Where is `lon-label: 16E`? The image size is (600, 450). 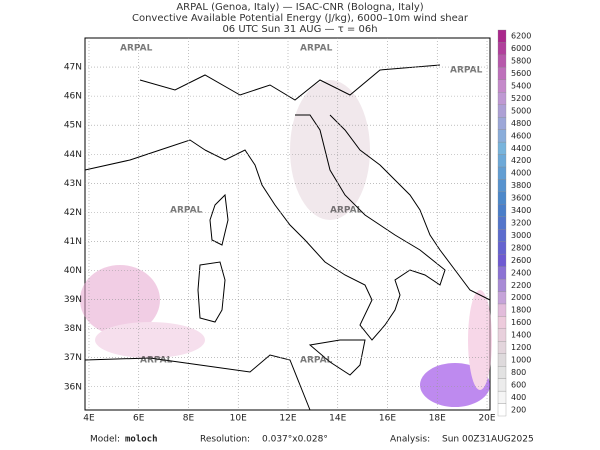
lon-label: 16E is located at coordinates (387, 419).